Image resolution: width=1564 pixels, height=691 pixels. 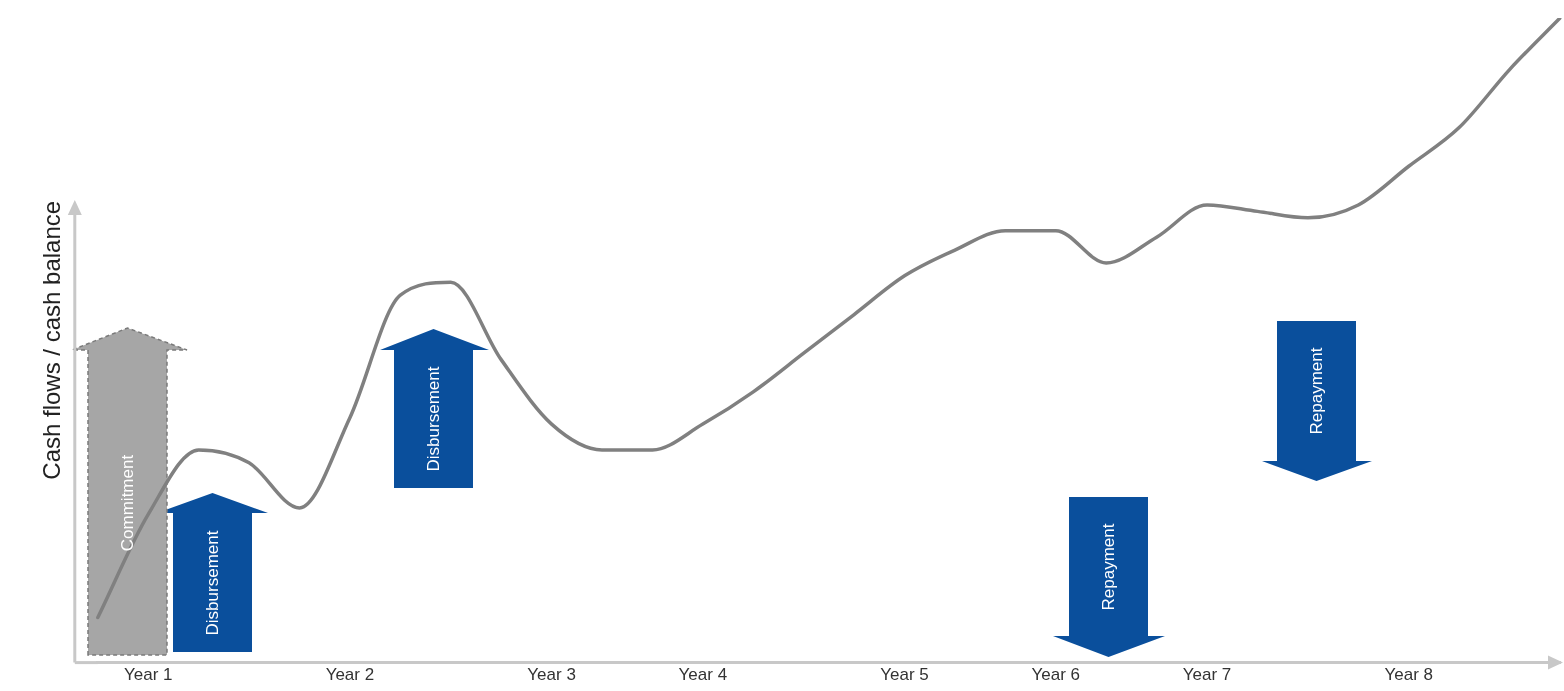 What do you see at coordinates (1408, 675) in the screenshot?
I see `x-tick-label: Year 8` at bounding box center [1408, 675].